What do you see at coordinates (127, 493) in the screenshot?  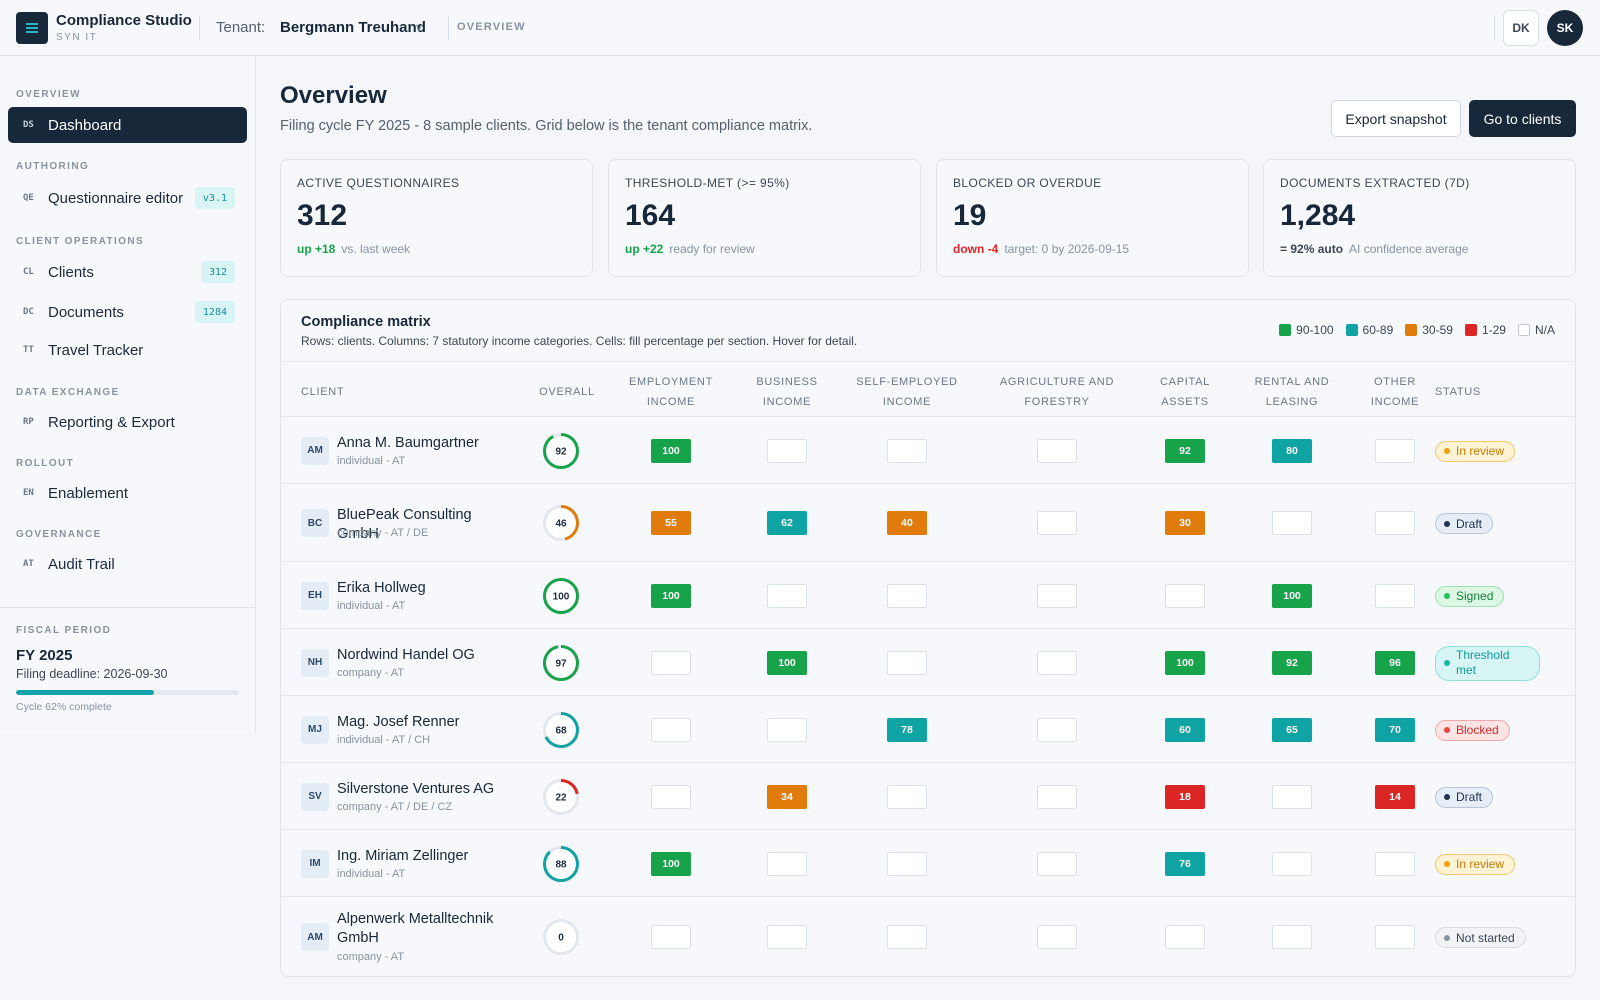 I see `sidebar-item-enablement: EN Enablement` at bounding box center [127, 493].